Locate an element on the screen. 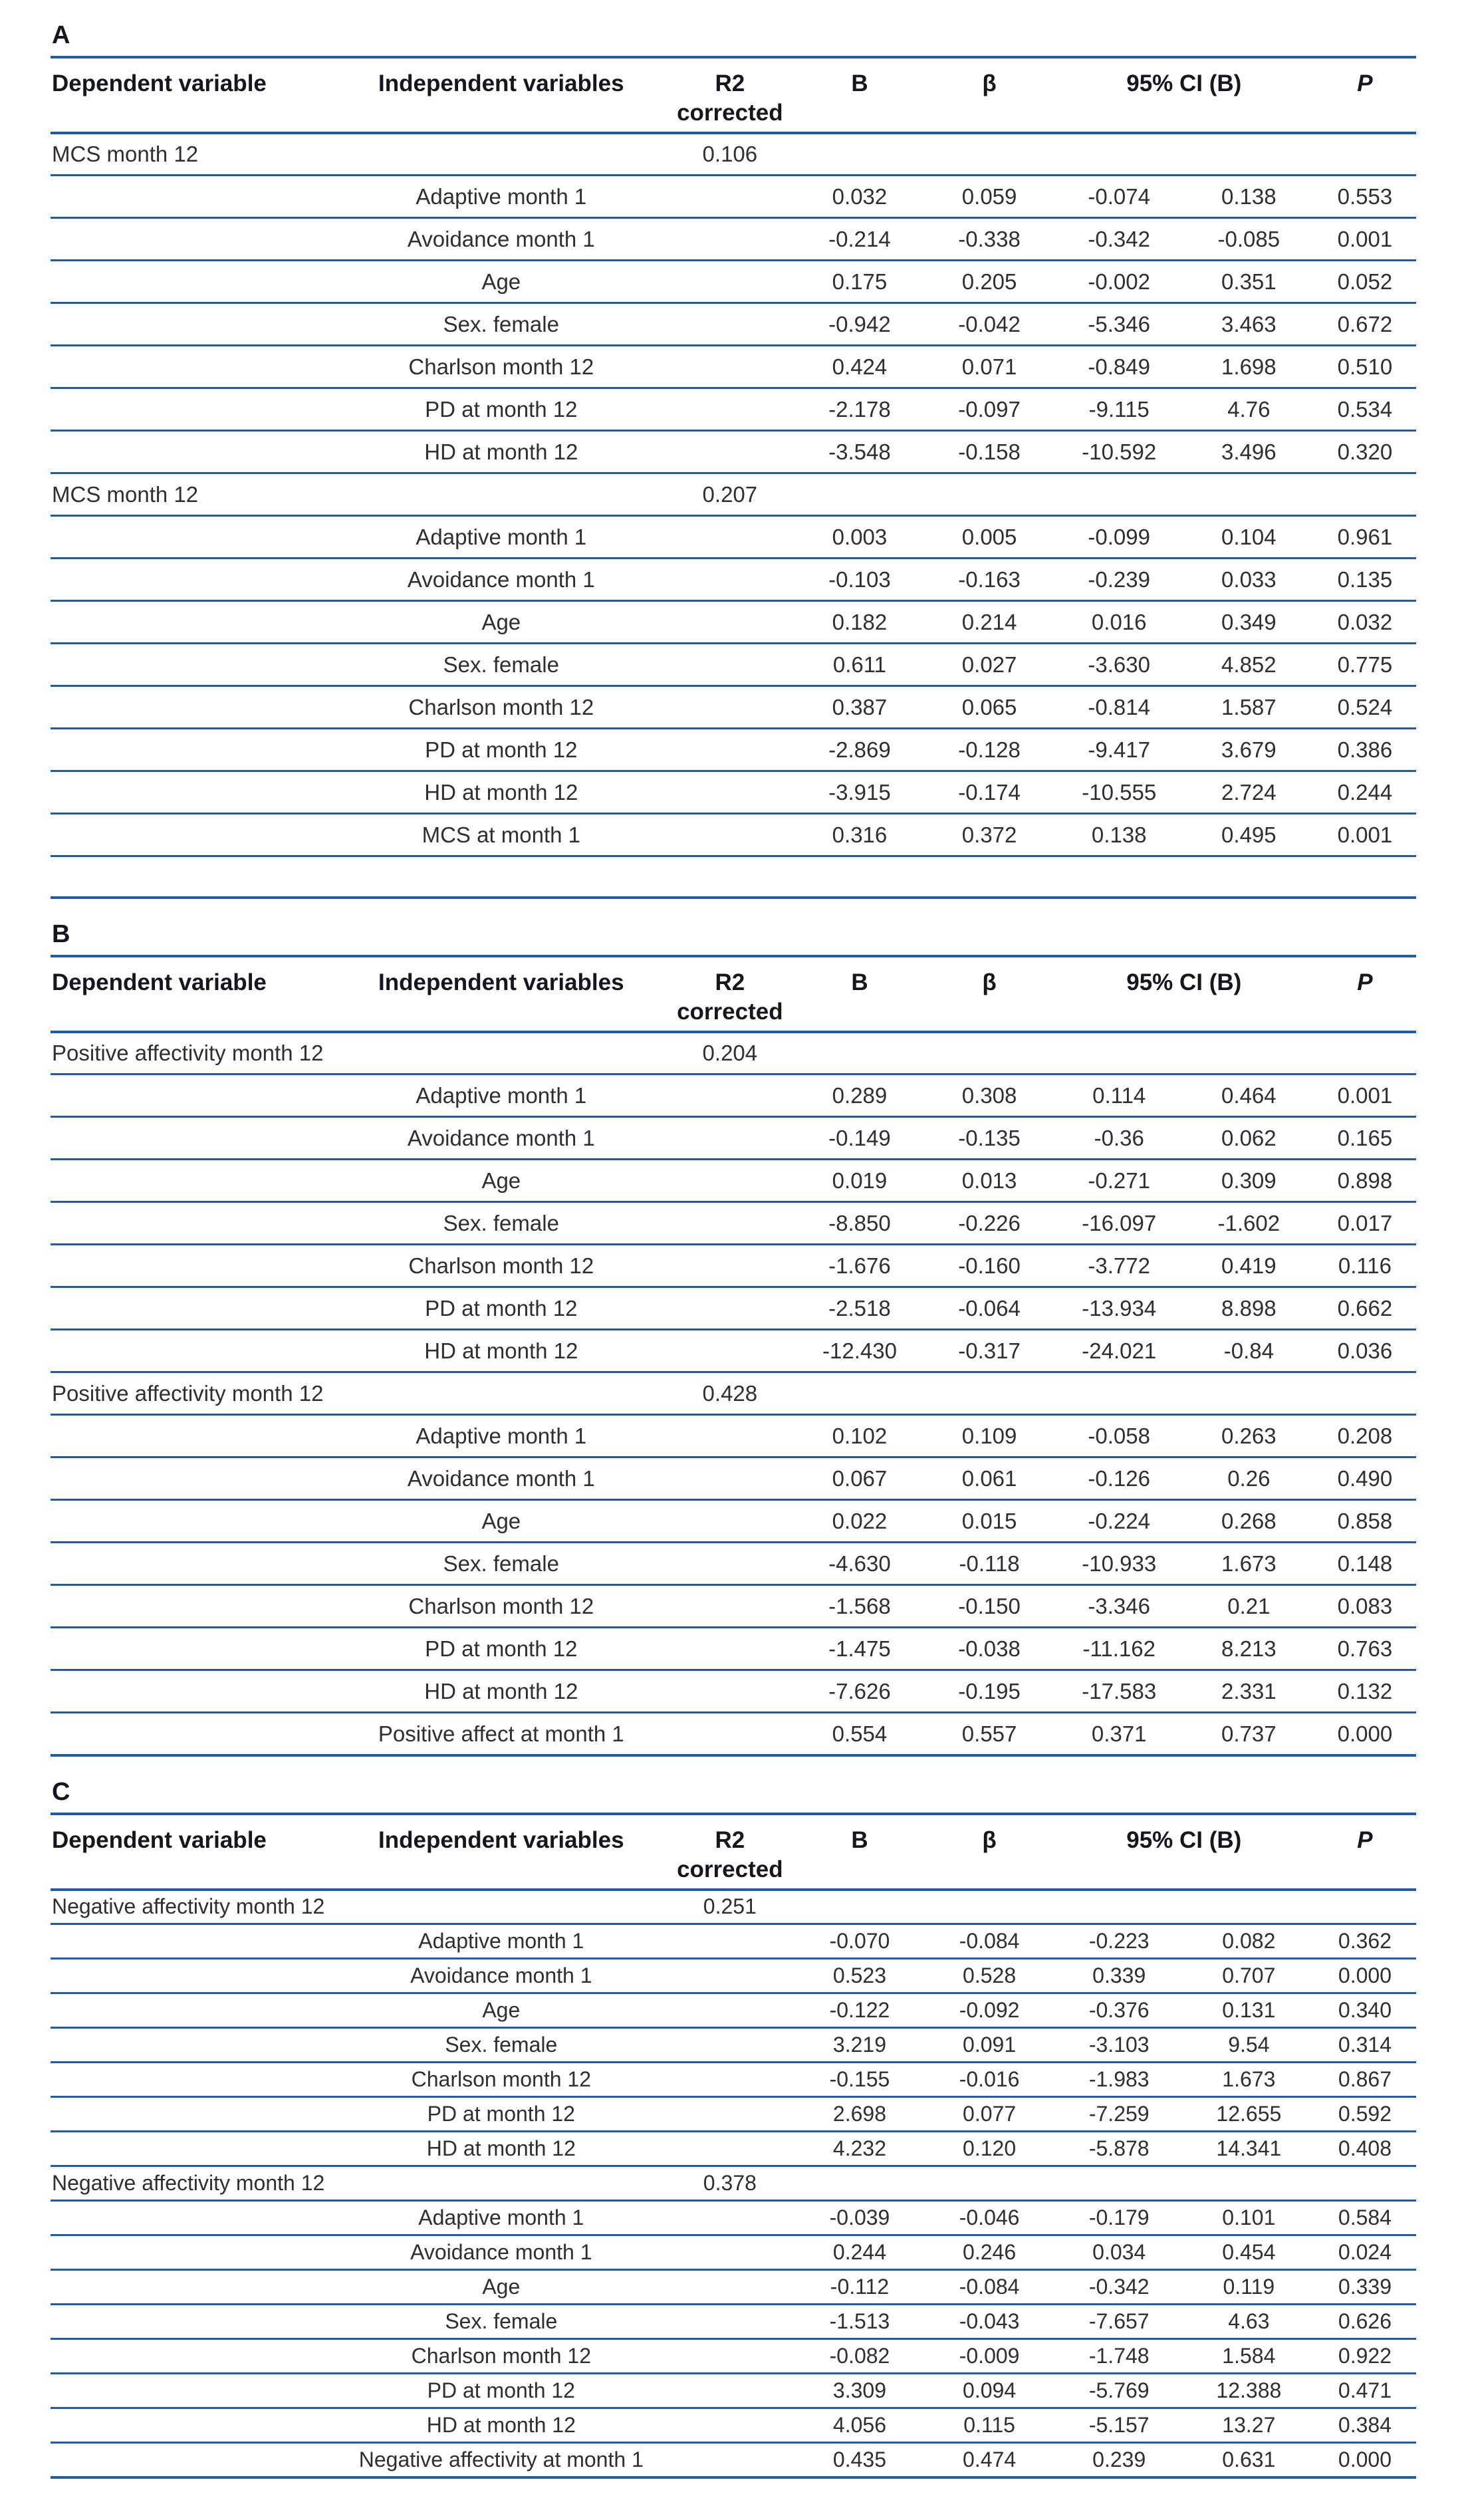 Image resolution: width=1464 pixels, height=2520 pixels. p-value-cell: 0.362 is located at coordinates (1364, 1942).